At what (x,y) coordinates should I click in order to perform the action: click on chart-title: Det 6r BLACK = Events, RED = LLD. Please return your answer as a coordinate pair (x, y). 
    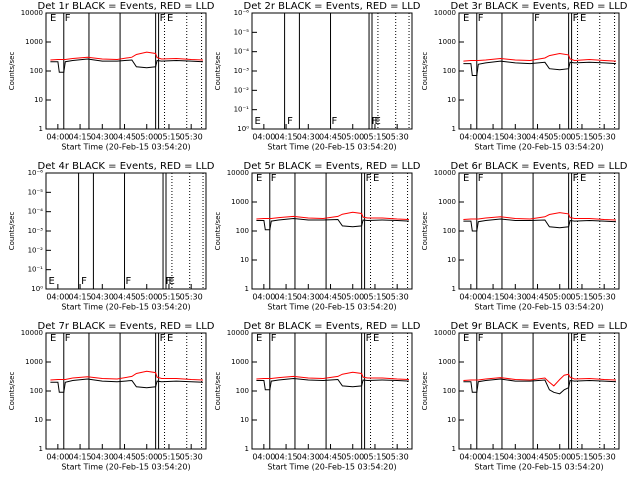
    Looking at the image, I should click on (539, 166).